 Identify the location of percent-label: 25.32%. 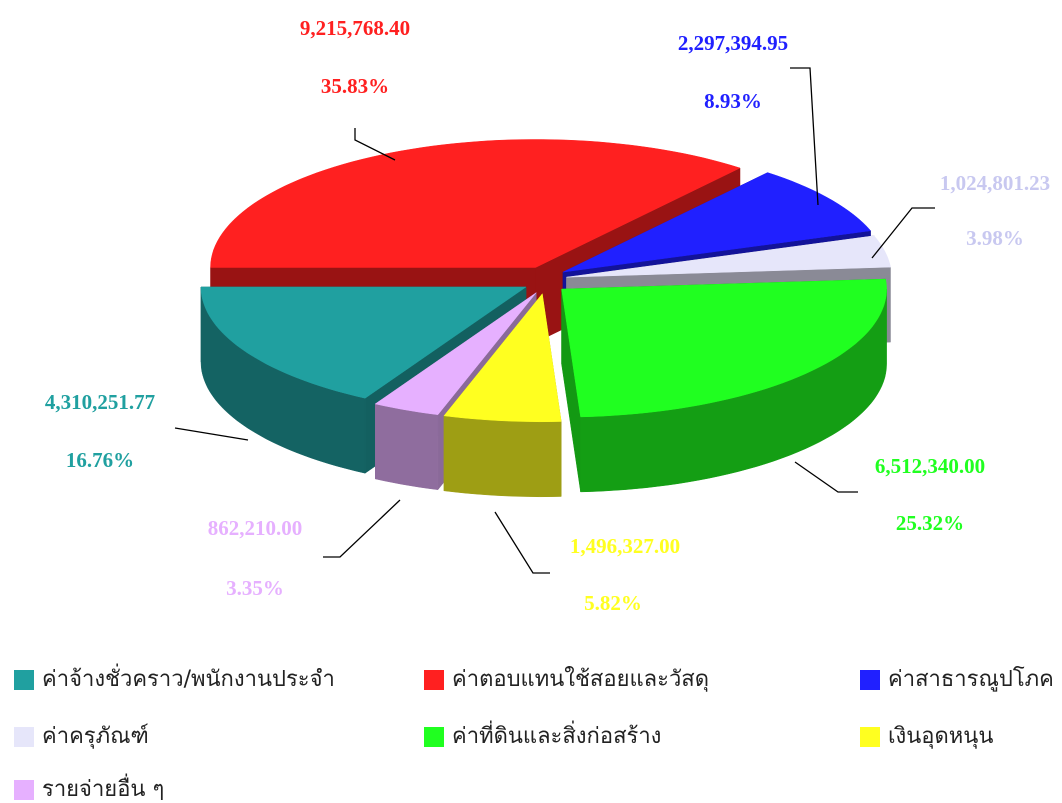
(930, 523).